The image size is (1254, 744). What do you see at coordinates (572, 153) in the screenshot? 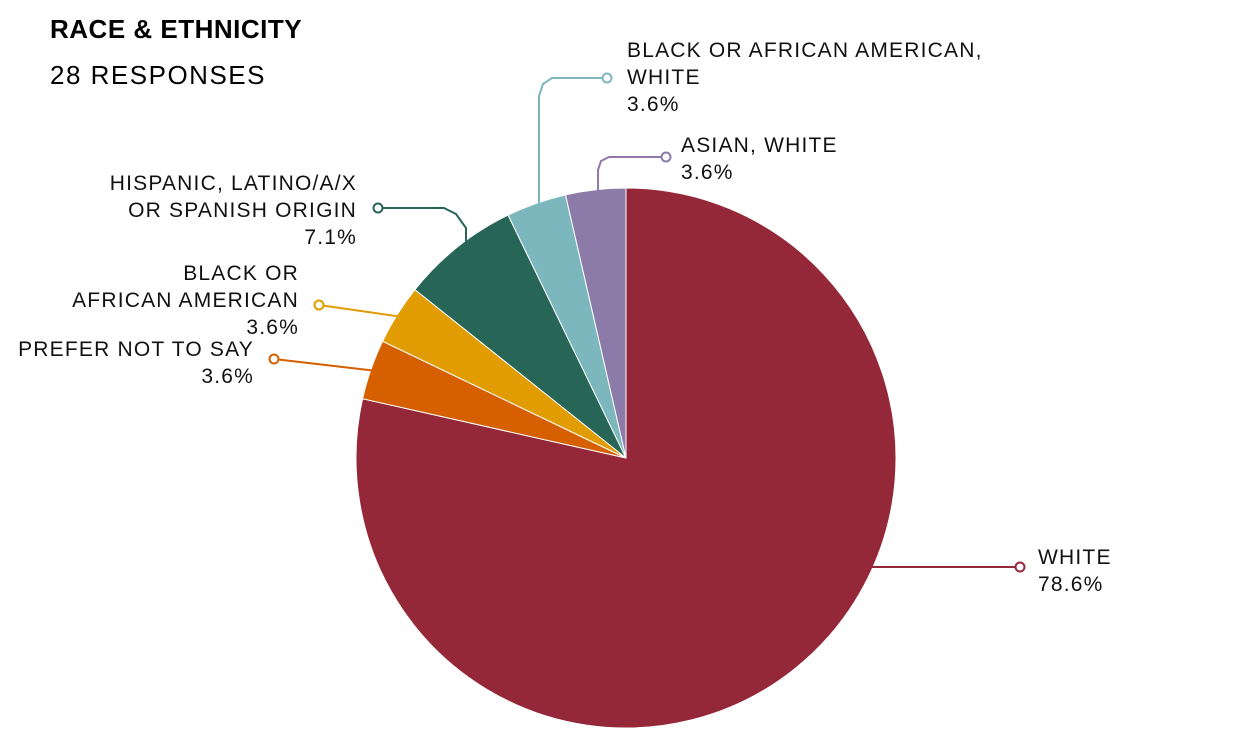
I see `leader-line-black-or-african-american-white` at bounding box center [572, 153].